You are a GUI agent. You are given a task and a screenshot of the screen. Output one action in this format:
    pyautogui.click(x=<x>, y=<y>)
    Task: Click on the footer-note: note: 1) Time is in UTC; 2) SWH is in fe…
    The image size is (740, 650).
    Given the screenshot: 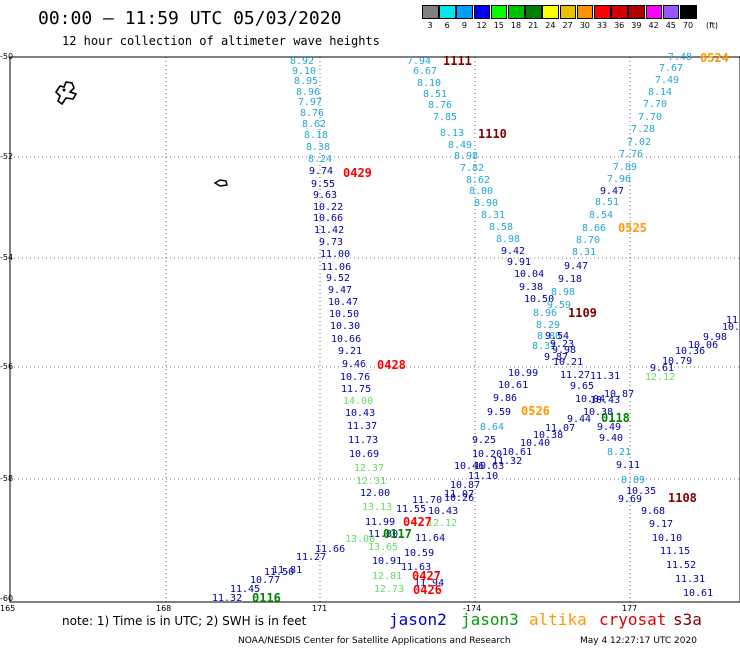 What is the action you would take?
    pyautogui.click(x=184, y=621)
    